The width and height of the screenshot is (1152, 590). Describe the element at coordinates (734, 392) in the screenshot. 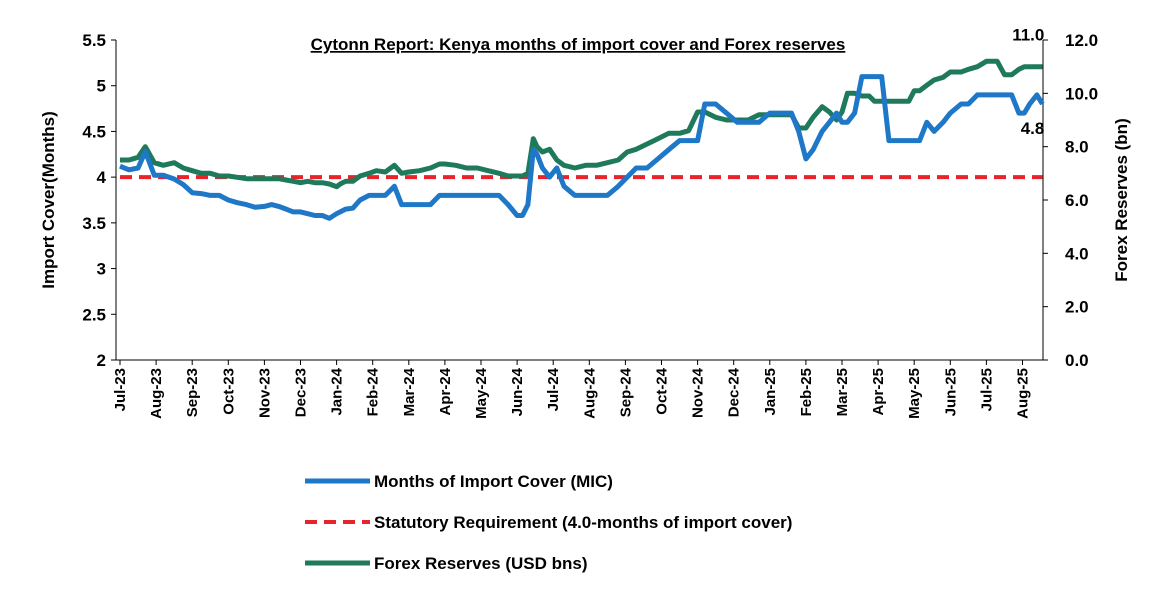

I see `x-tick-label: Dec-24` at that location.